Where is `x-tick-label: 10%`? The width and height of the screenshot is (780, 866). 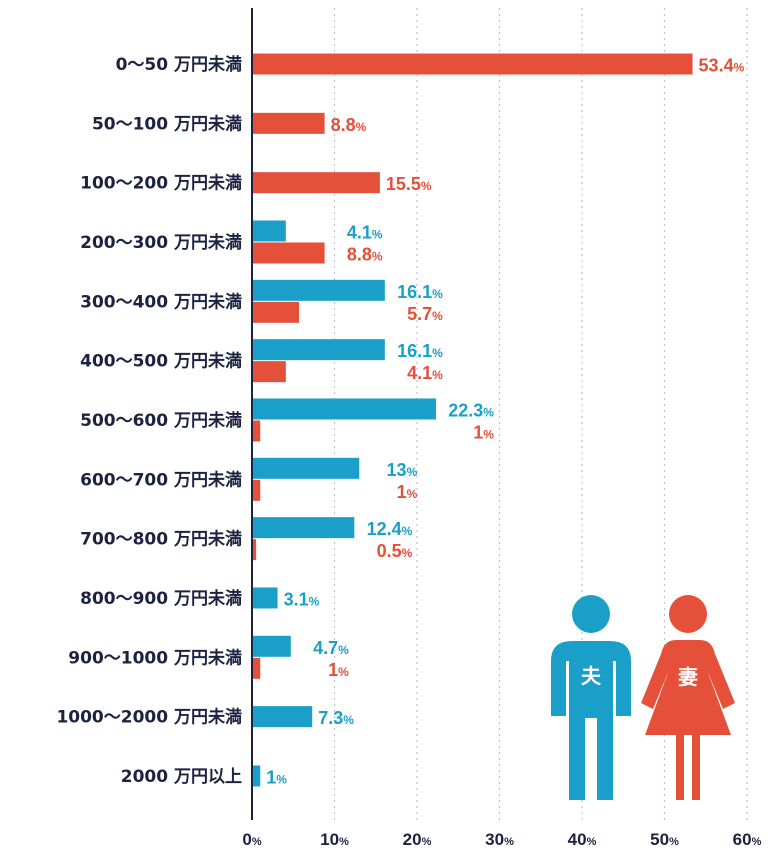
x-tick-label: 10% is located at coordinates (334, 839).